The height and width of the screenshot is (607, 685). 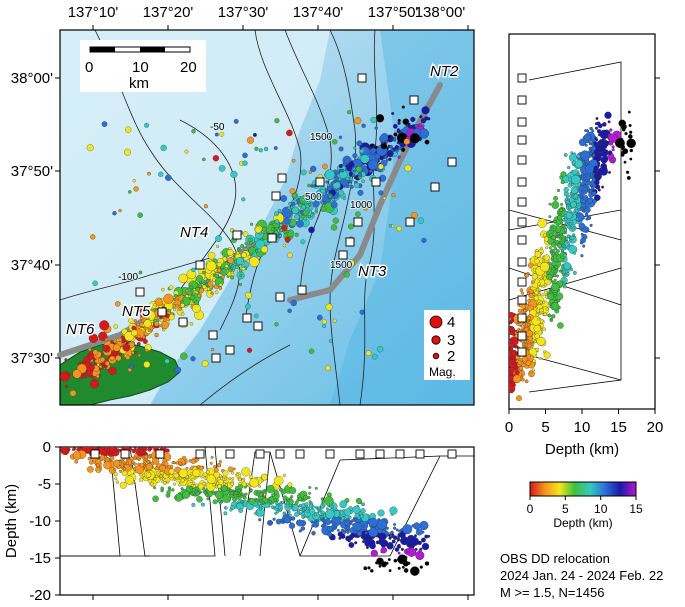 What do you see at coordinates (451, 340) in the screenshot?
I see `mag-legend-3: 3` at bounding box center [451, 340].